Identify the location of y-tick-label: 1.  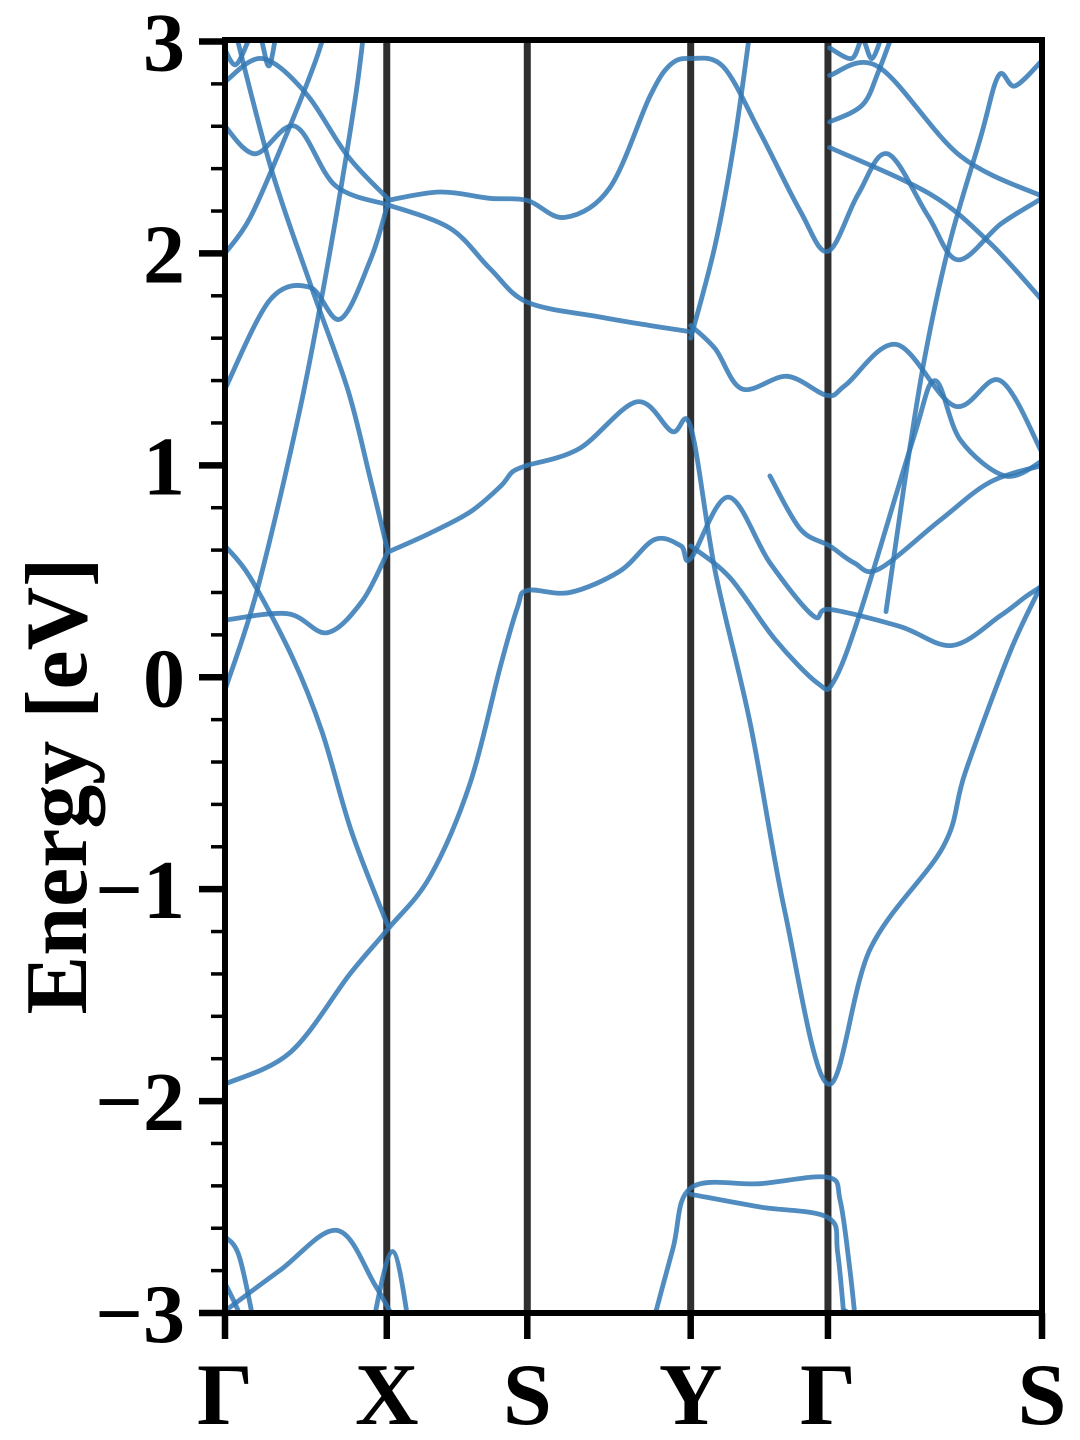
(164, 466).